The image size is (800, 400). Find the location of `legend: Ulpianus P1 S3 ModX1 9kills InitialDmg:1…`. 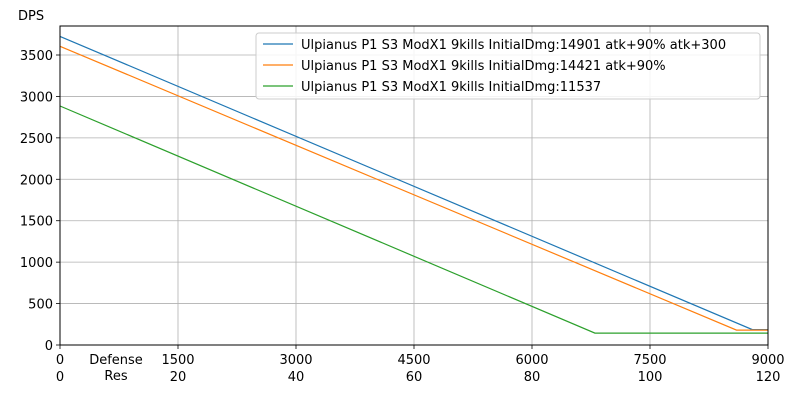

legend: Ulpianus P1 S3 ModX1 9kills InitialDmg:1… is located at coordinates (508, 66).